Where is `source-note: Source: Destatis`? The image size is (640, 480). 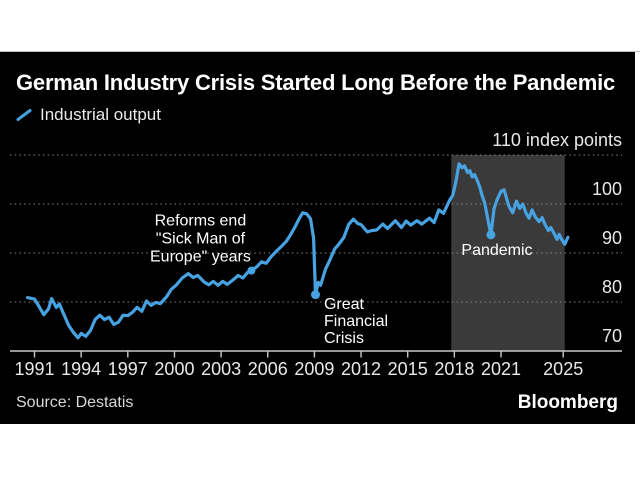 source-note: Source: Destatis is located at coordinates (75, 402).